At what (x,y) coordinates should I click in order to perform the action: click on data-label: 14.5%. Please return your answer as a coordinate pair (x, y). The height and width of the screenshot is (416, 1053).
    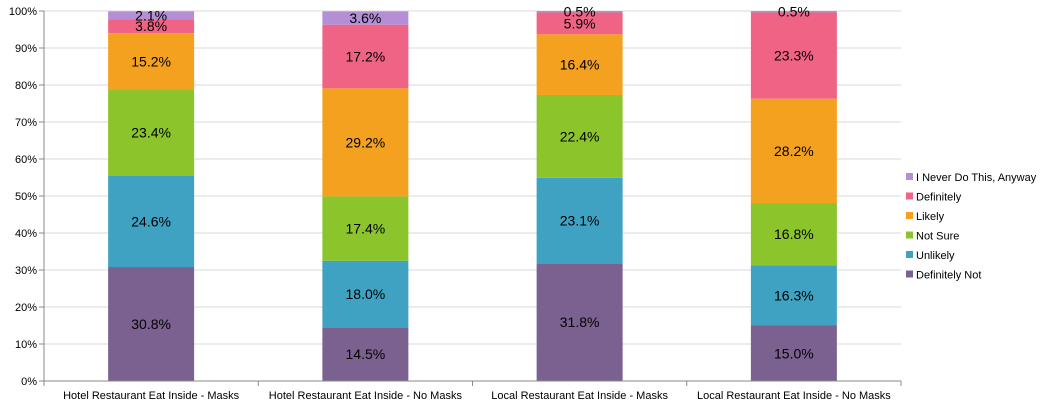
    Looking at the image, I should click on (366, 354).